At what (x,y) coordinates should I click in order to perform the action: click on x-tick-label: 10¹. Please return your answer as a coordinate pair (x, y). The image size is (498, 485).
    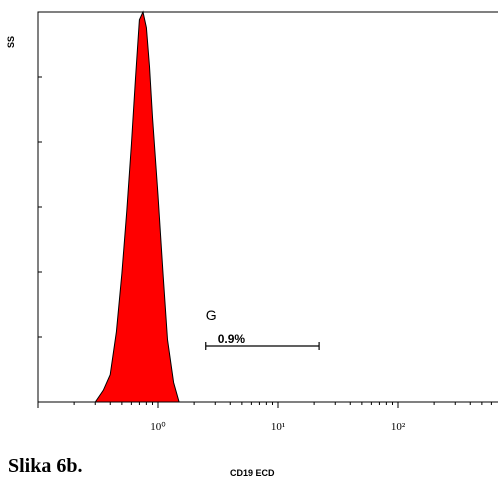
    Looking at the image, I should click on (278, 427).